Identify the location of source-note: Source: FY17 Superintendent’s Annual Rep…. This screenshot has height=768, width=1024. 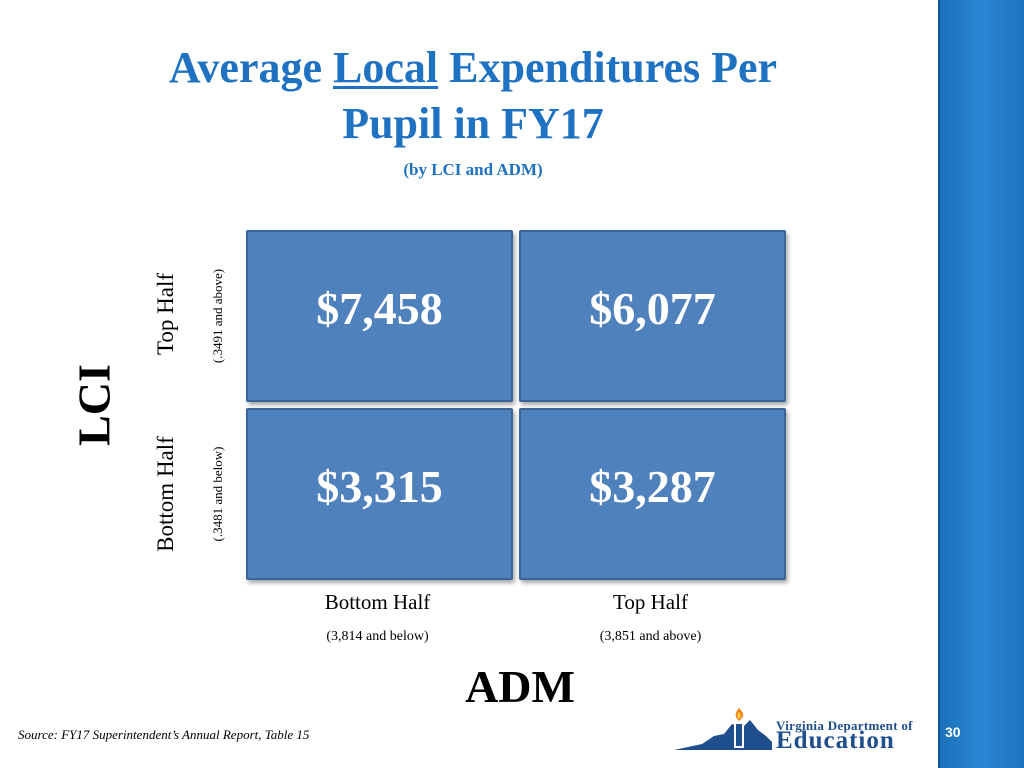
(164, 734).